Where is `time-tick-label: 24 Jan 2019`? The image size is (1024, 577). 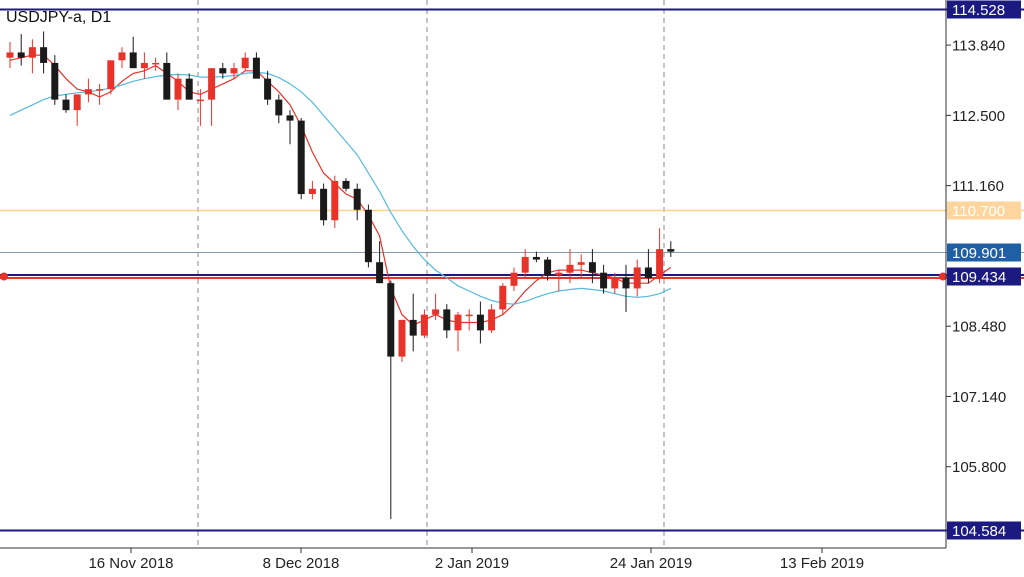 time-tick-label: 24 Jan 2019 is located at coordinates (651, 563).